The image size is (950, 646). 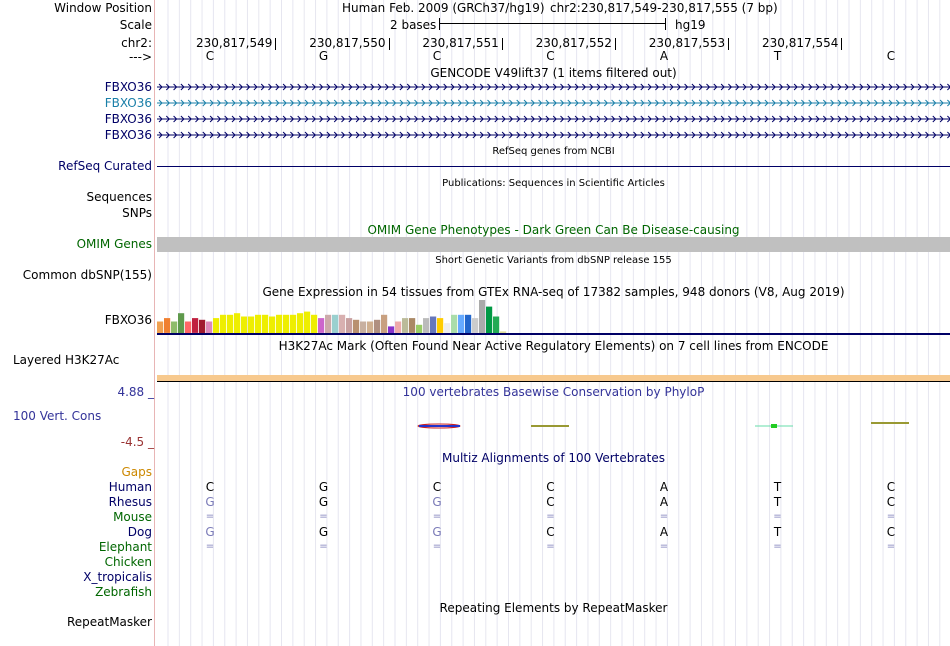 What do you see at coordinates (664, 56) in the screenshot?
I see `reference-base: A` at bounding box center [664, 56].